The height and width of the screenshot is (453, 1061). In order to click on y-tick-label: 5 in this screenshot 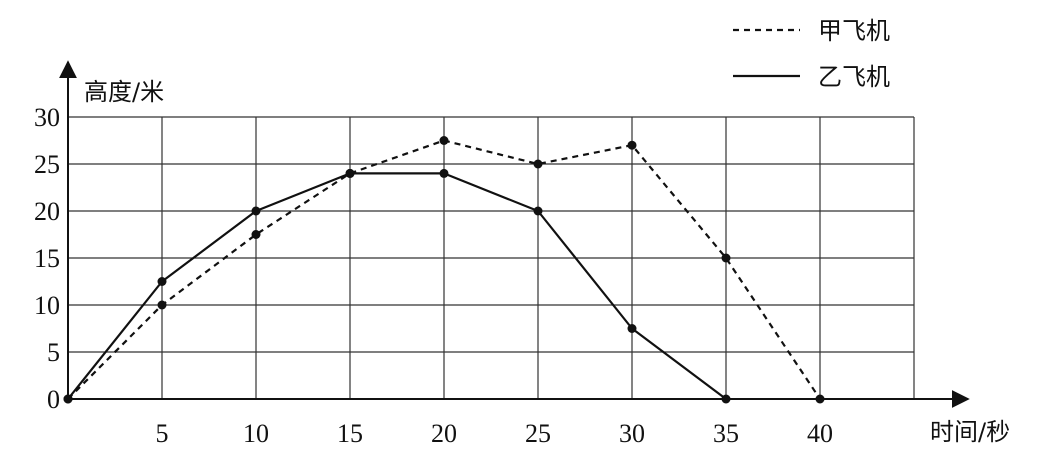, I will do `click(53, 352)`.